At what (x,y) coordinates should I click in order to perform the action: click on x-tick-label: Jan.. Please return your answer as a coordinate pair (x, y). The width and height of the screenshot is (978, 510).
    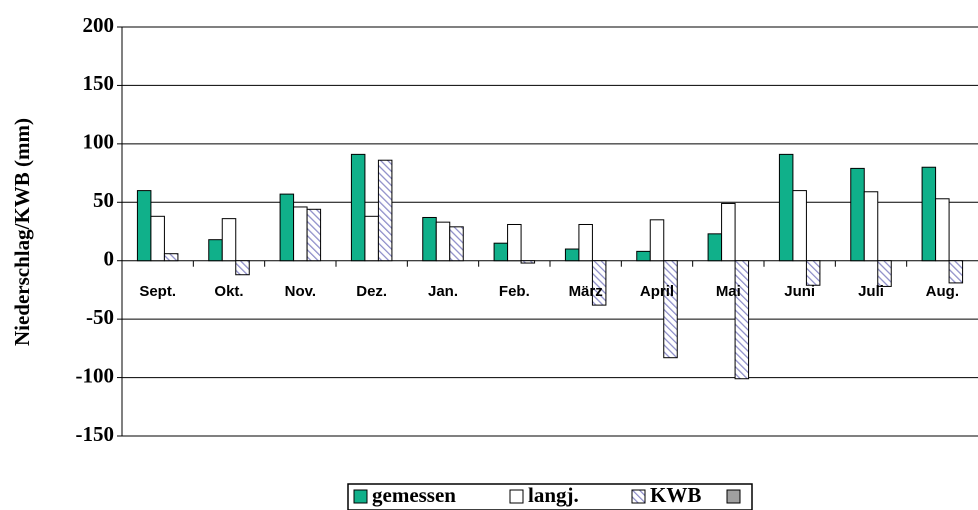
    Looking at the image, I should click on (443, 291).